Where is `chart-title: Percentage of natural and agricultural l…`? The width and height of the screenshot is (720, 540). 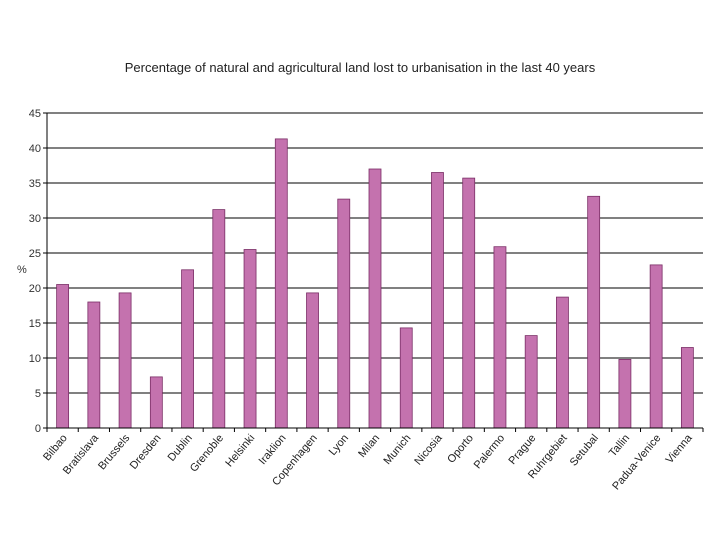
chart-title: Percentage of natural and agricultural l… is located at coordinates (360, 67).